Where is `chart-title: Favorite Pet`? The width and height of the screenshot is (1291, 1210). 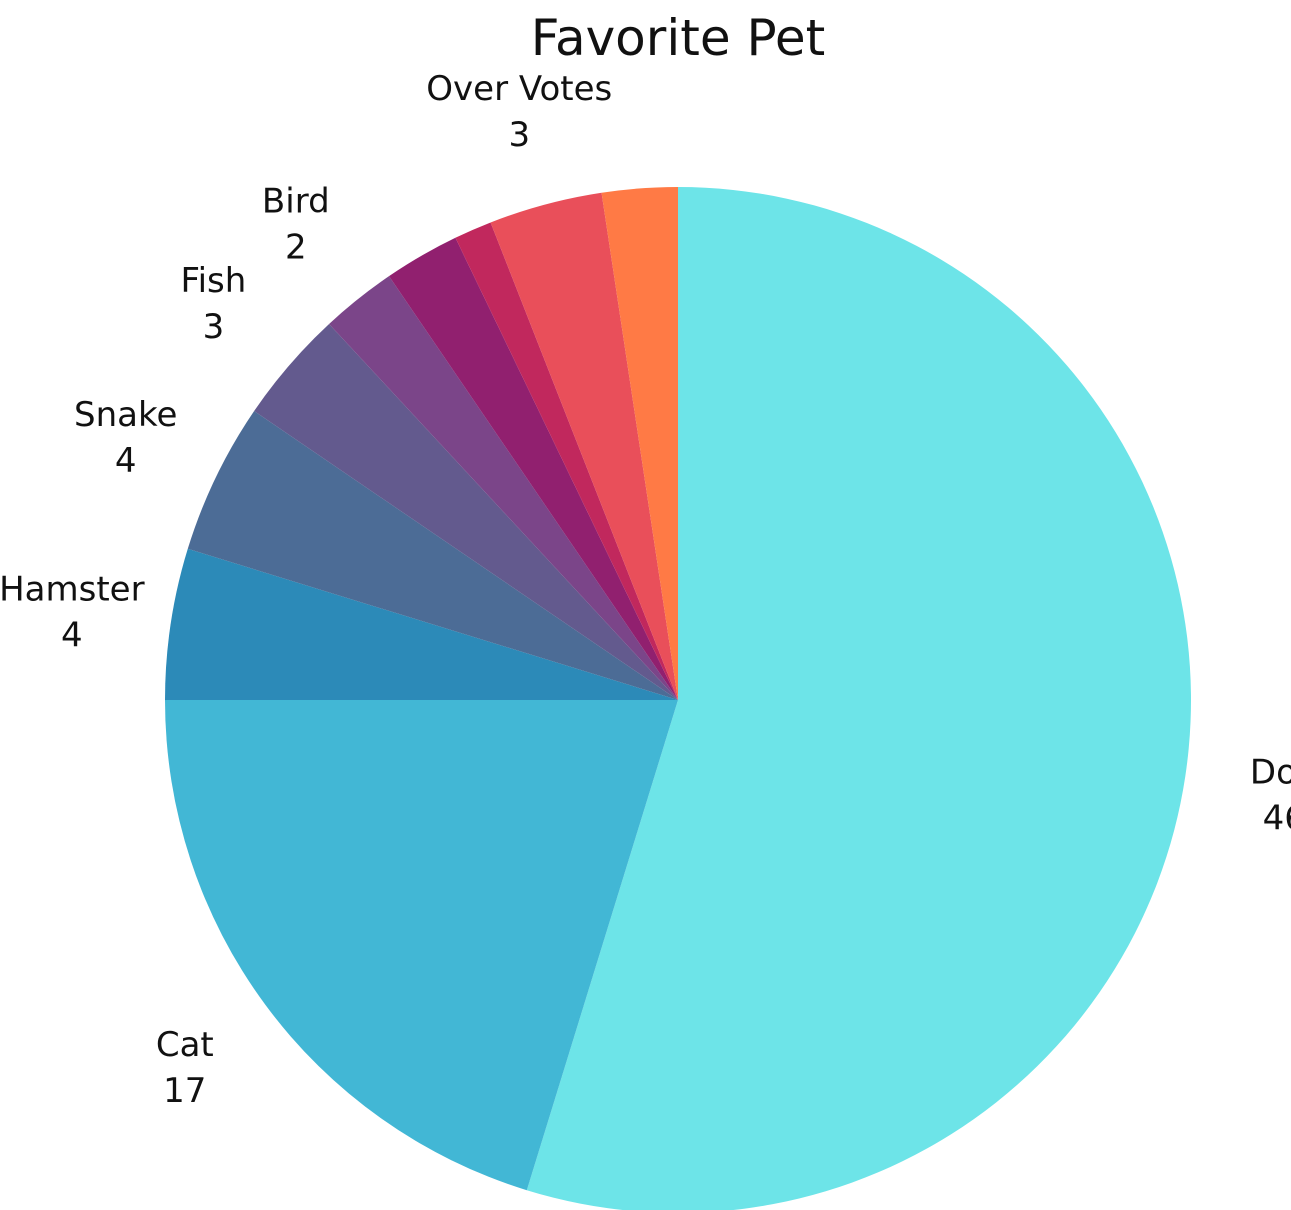 chart-title: Favorite Pet is located at coordinates (678, 38).